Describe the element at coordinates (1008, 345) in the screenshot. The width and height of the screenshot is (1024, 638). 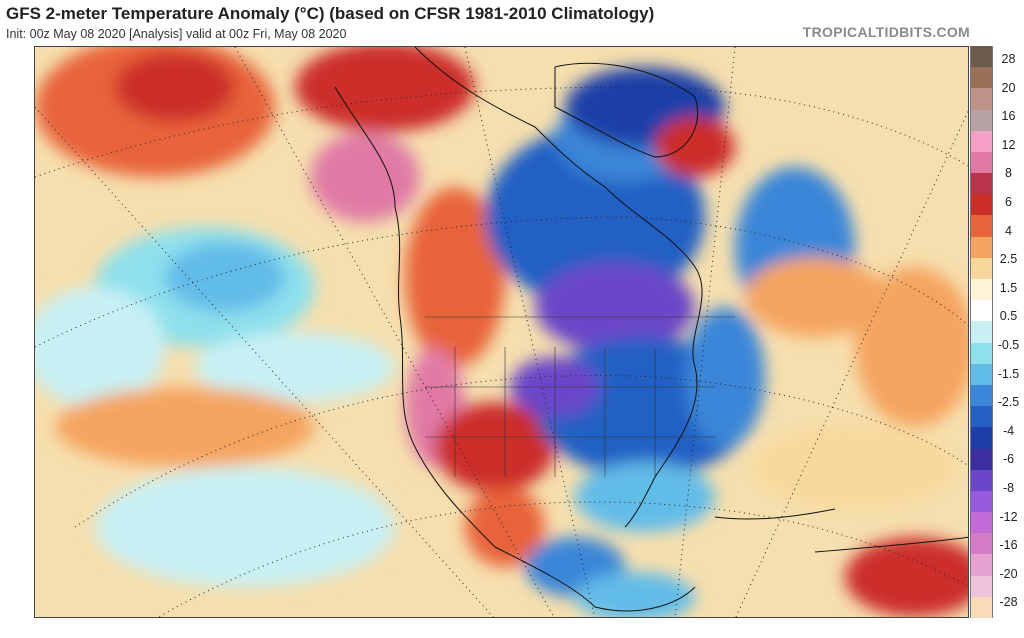
I see `colorbar-label: -0.5` at that location.